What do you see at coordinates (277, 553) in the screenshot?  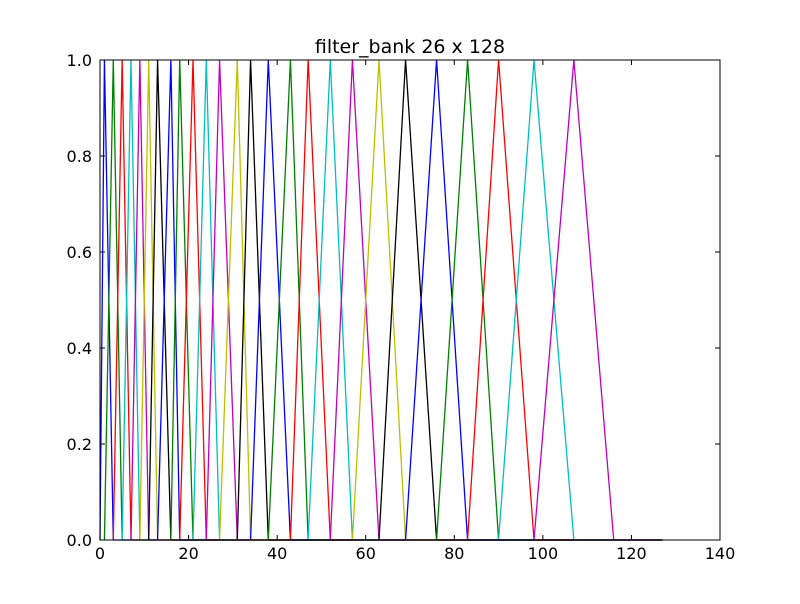 I see `x-tick-label: 40` at bounding box center [277, 553].